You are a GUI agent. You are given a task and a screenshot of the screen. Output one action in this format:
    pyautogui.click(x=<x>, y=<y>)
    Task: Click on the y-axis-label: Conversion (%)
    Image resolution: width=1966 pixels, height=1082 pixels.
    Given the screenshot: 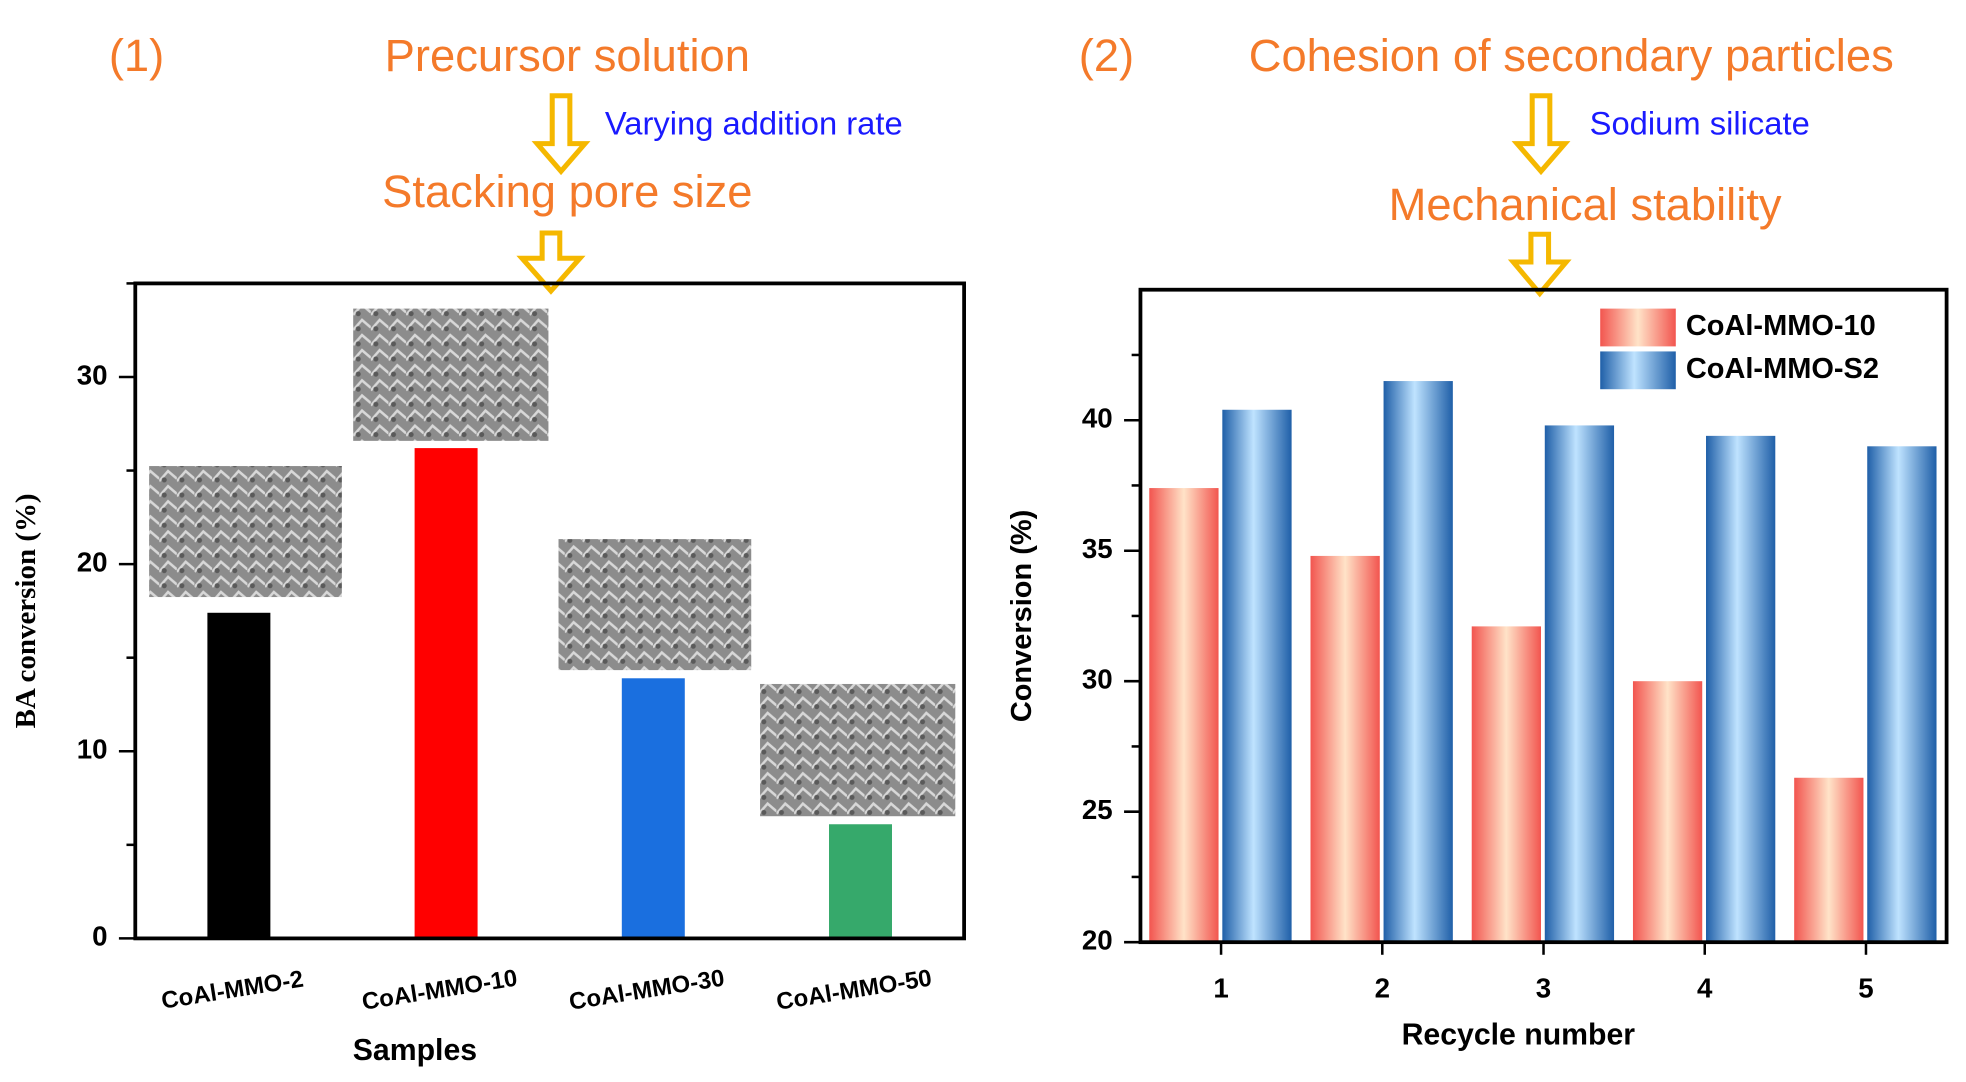 What is the action you would take?
    pyautogui.click(x=1022, y=616)
    